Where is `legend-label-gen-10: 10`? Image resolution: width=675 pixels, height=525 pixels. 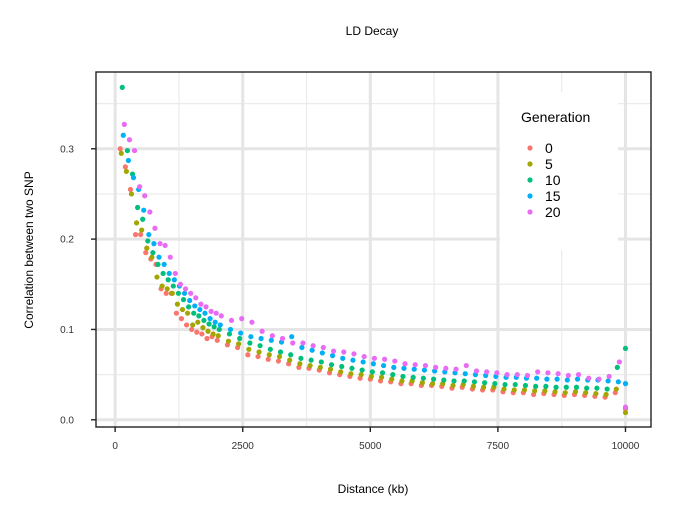 legend-label-gen-10: 10 is located at coordinates (553, 180).